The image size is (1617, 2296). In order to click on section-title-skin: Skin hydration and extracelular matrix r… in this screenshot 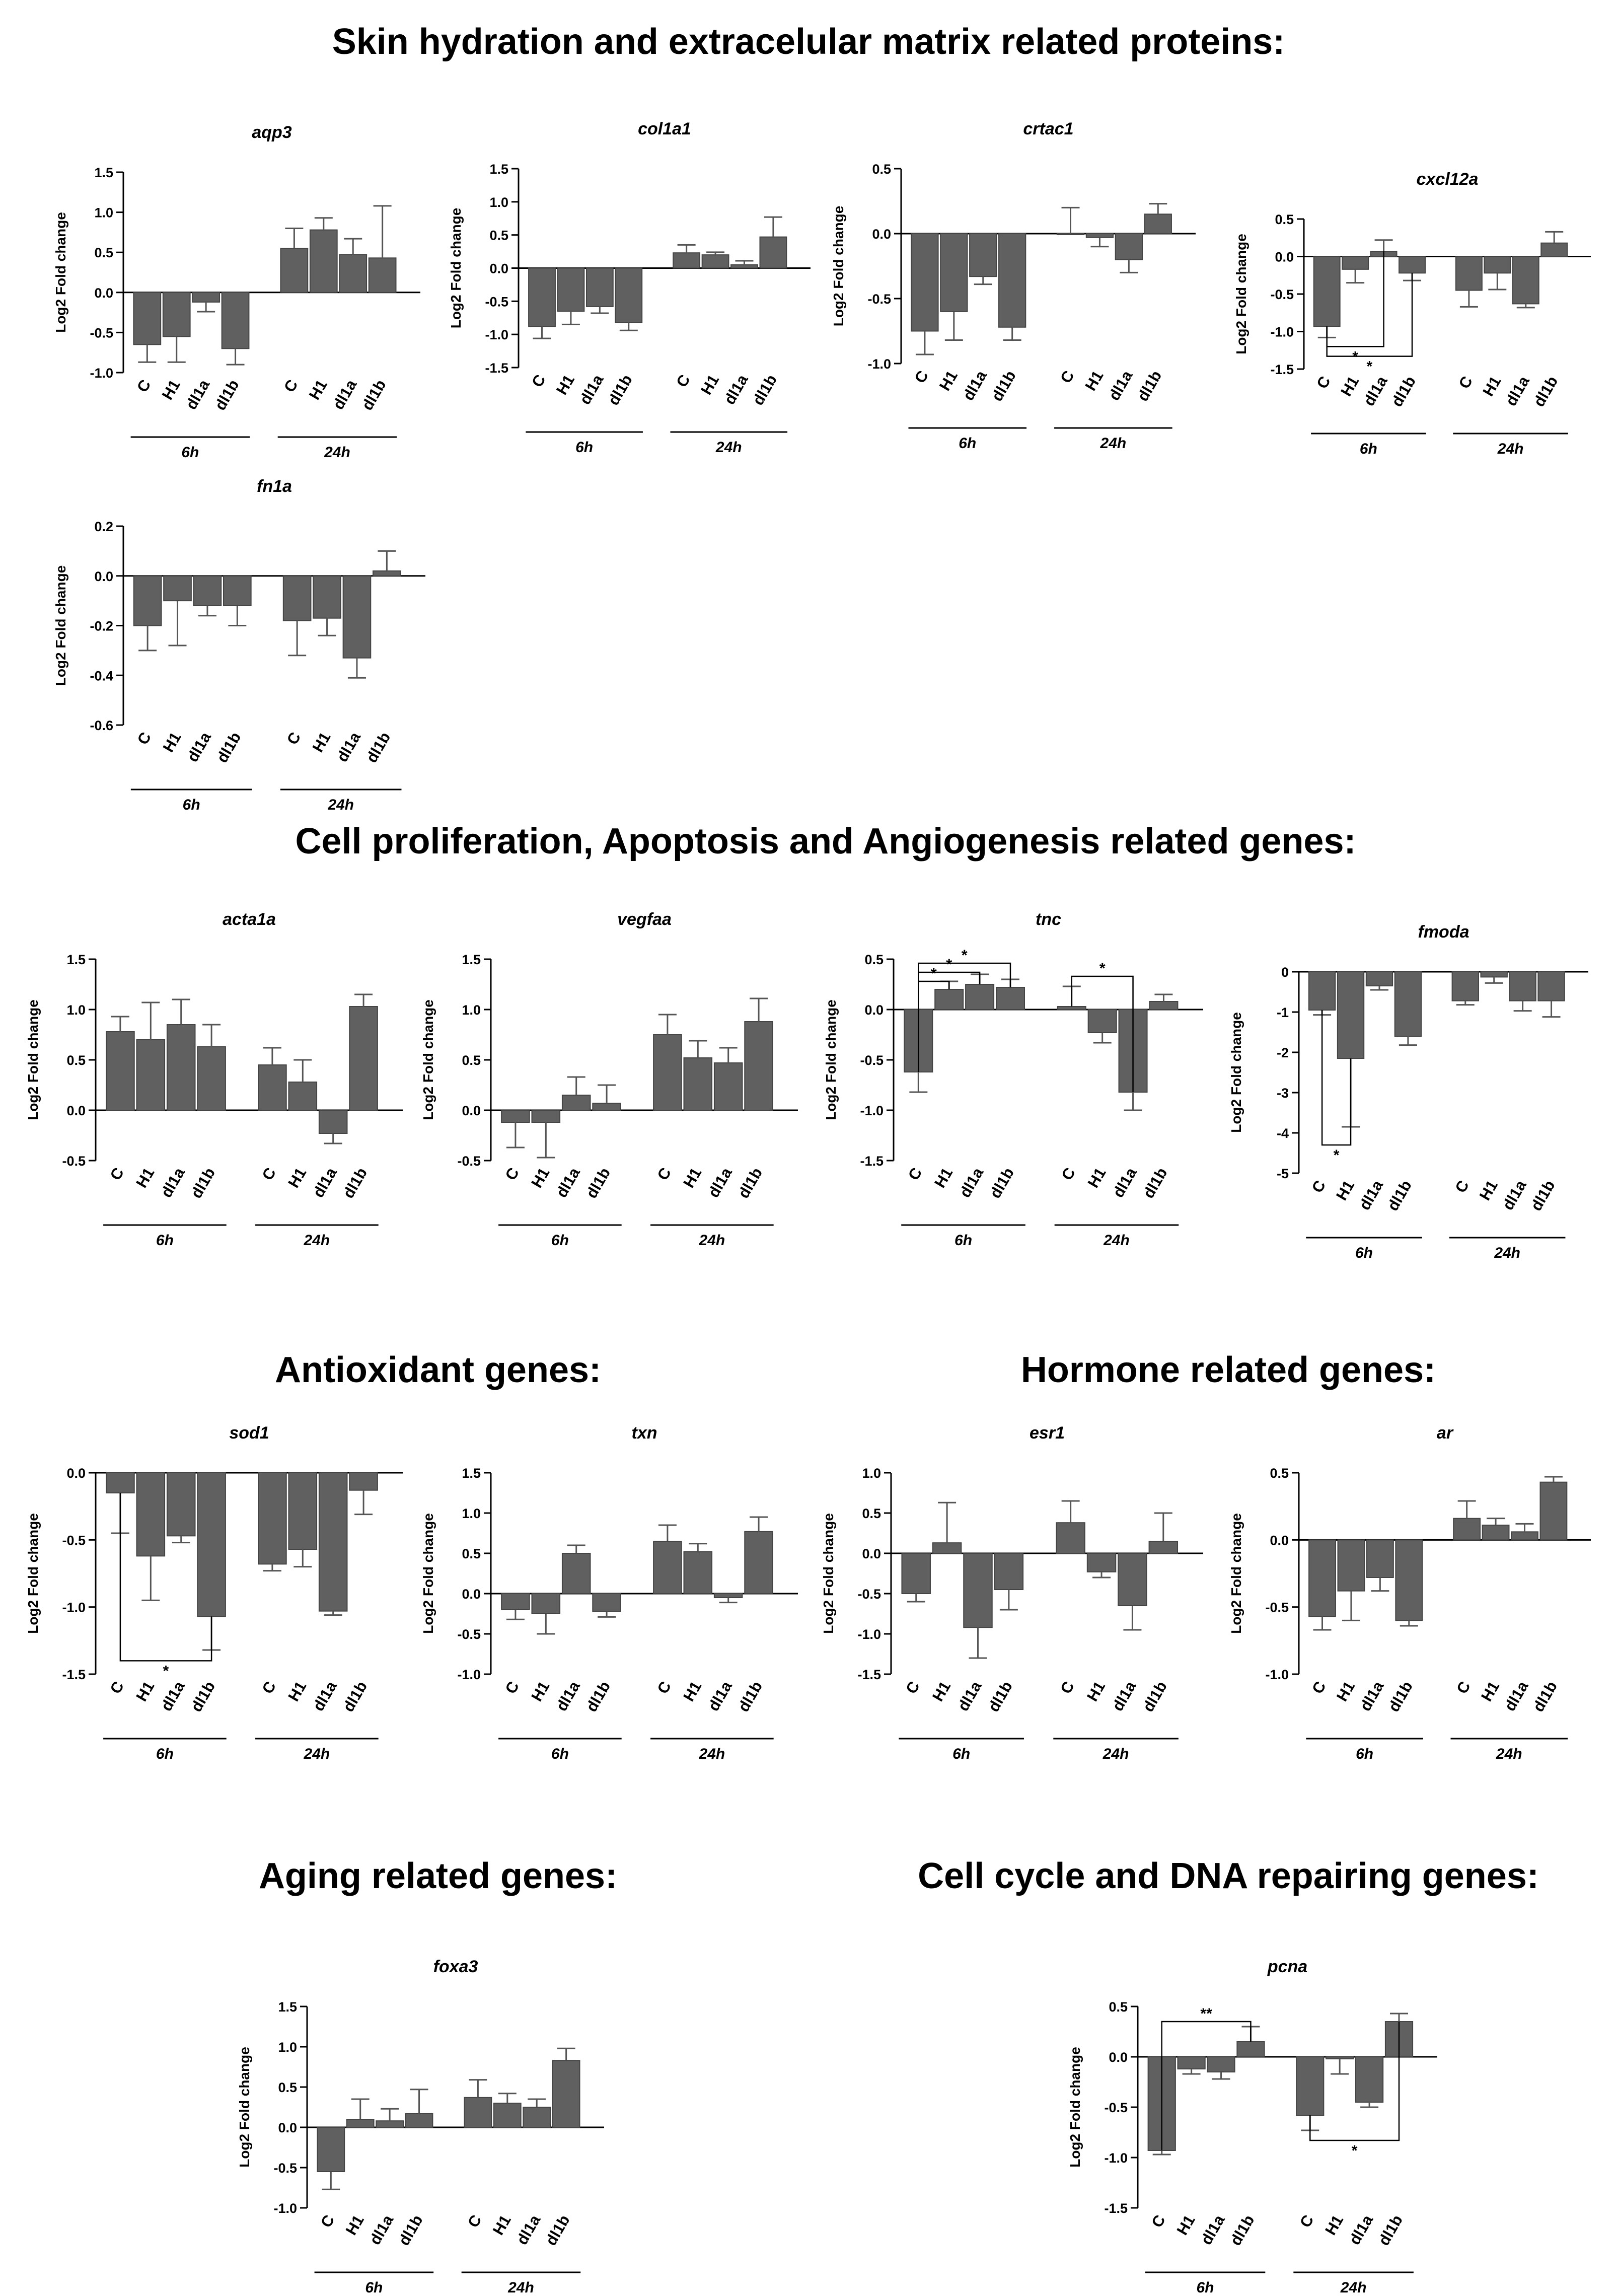, I will do `click(808, 42)`.